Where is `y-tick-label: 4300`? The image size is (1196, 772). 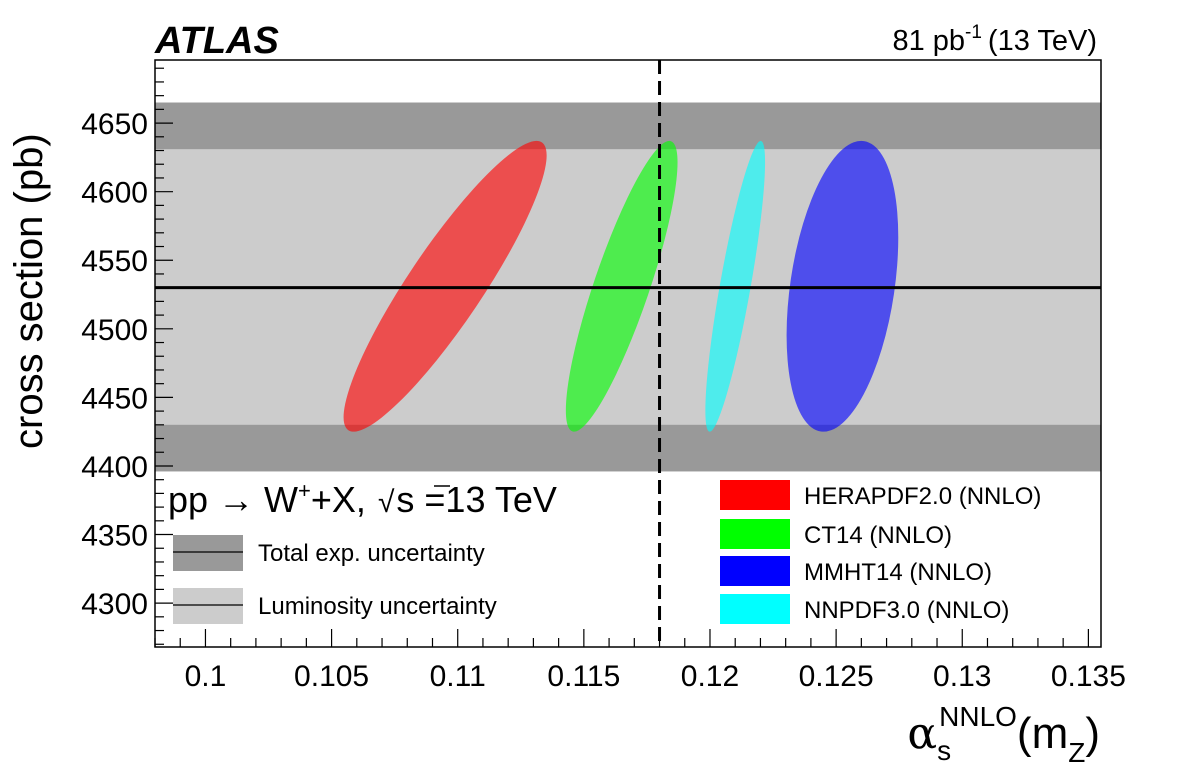
y-tick-label: 4300 is located at coordinates (114, 604).